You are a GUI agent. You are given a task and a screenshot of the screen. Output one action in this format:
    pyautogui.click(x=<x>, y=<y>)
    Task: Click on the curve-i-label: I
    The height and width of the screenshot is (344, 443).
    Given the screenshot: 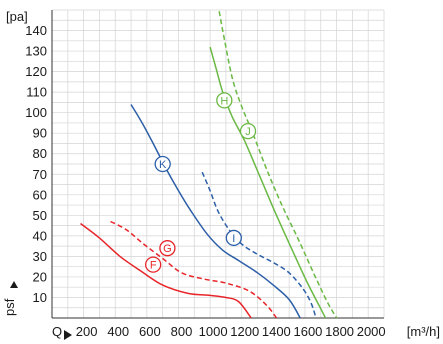 What is the action you would take?
    pyautogui.click(x=233, y=239)
    